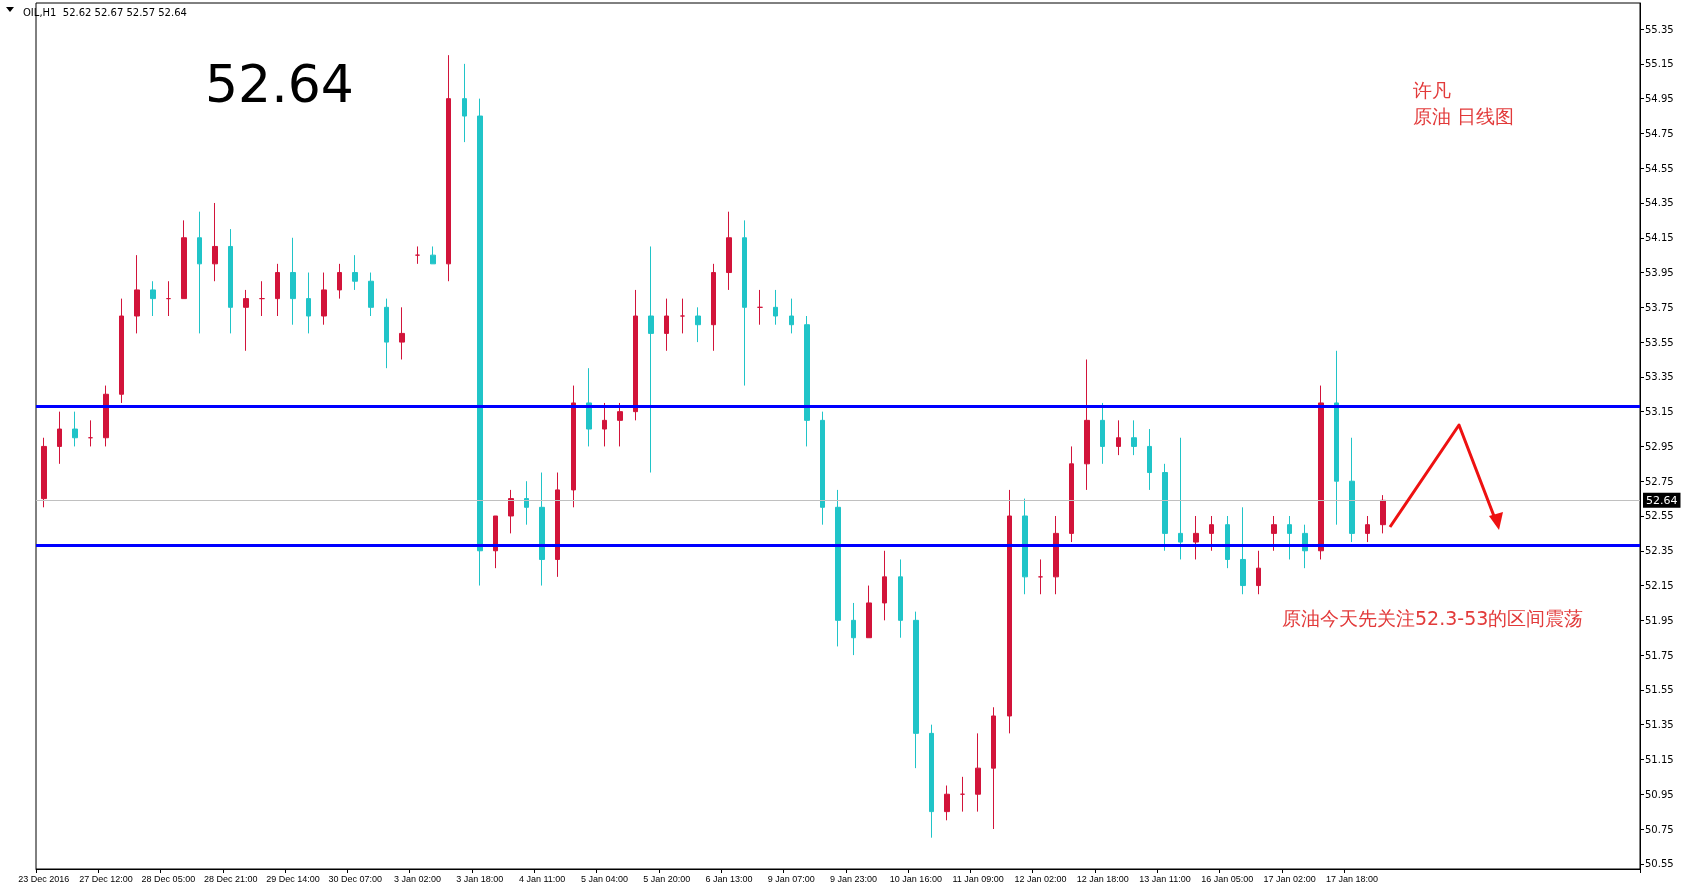  What do you see at coordinates (1432, 89) in the screenshot?
I see `annotation: 许凡` at bounding box center [1432, 89].